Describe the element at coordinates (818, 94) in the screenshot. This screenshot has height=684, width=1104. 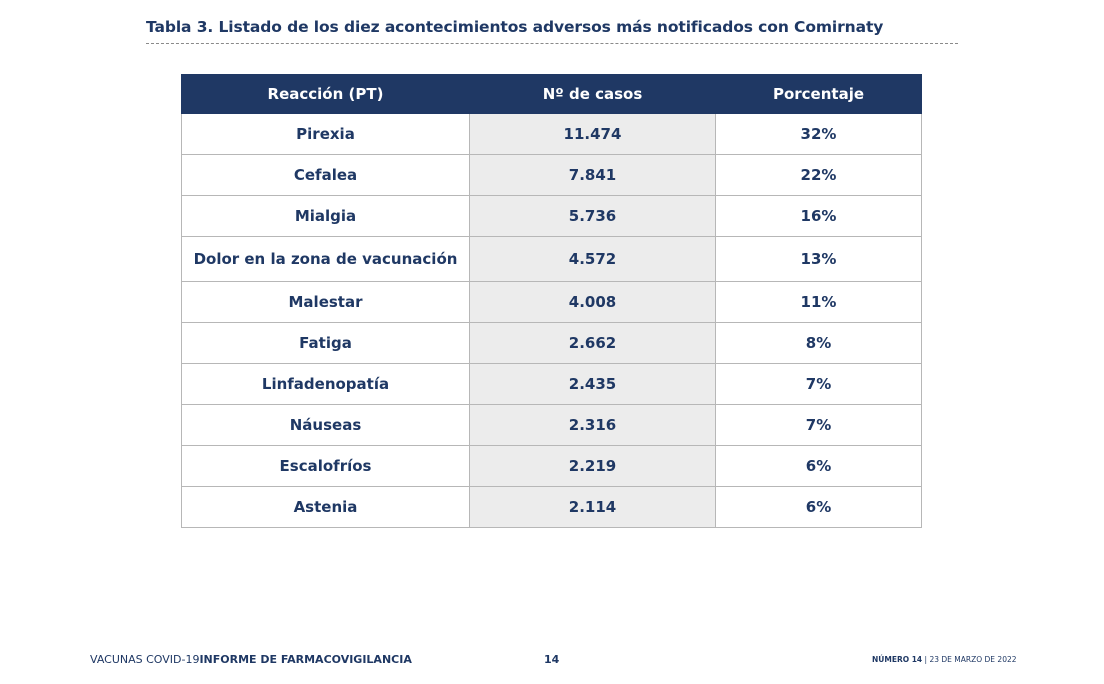
I see `header-percent: Porcentaje` at that location.